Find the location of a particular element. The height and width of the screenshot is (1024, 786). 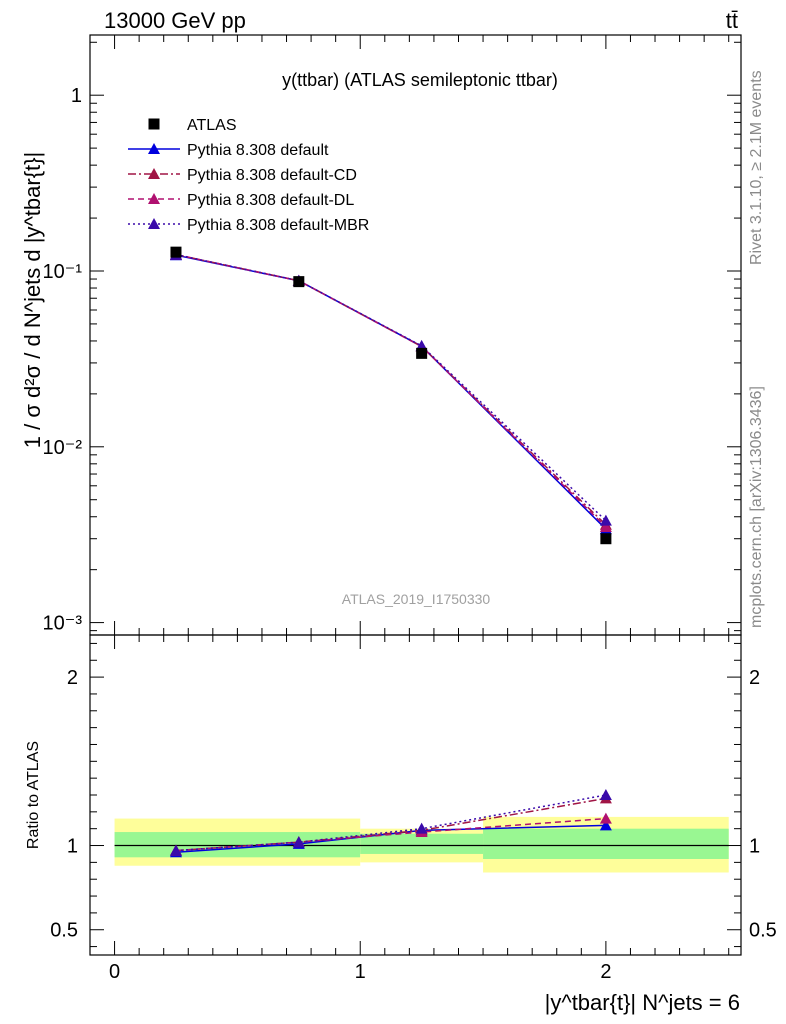

ratio-y-tick-label: 0.5 is located at coordinates (64, 931).